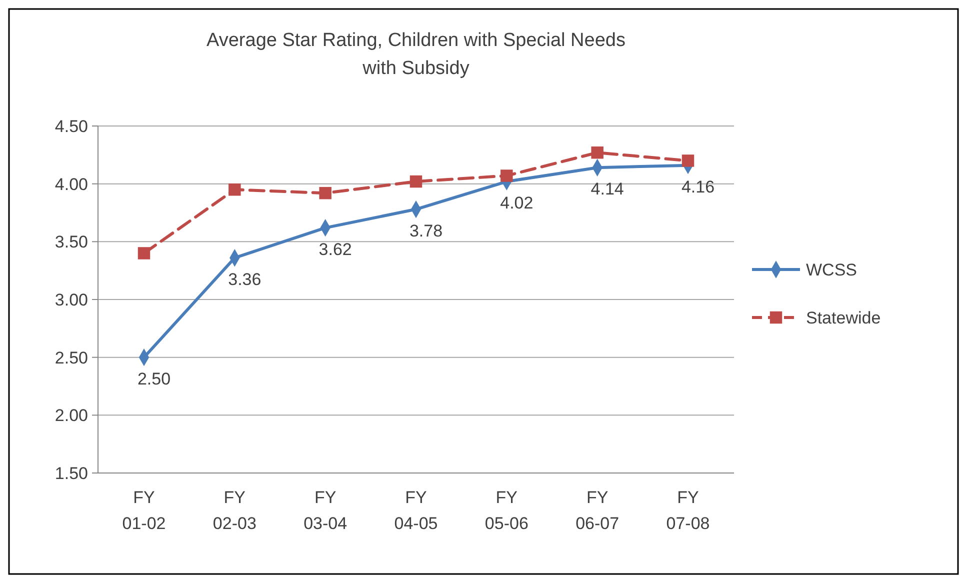 The image size is (967, 583). I want to click on x-tick-label: FY 06-07, so click(598, 510).